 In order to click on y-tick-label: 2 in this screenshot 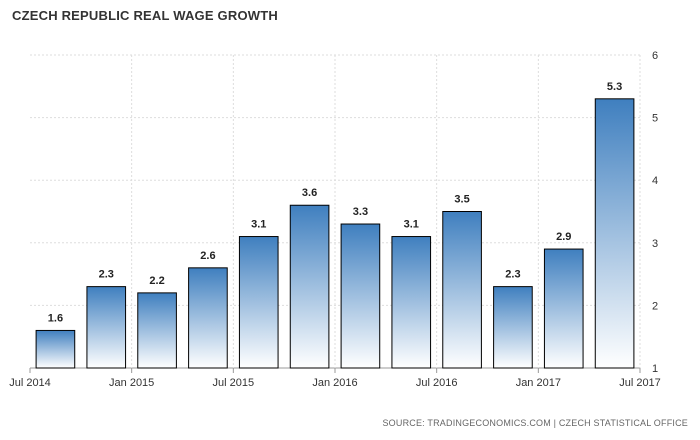, I will do `click(655, 306)`.